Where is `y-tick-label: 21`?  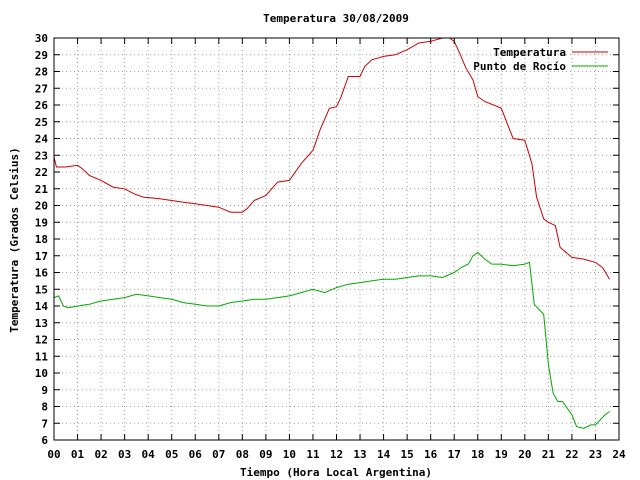 y-tick-label: 21 is located at coordinates (42, 189).